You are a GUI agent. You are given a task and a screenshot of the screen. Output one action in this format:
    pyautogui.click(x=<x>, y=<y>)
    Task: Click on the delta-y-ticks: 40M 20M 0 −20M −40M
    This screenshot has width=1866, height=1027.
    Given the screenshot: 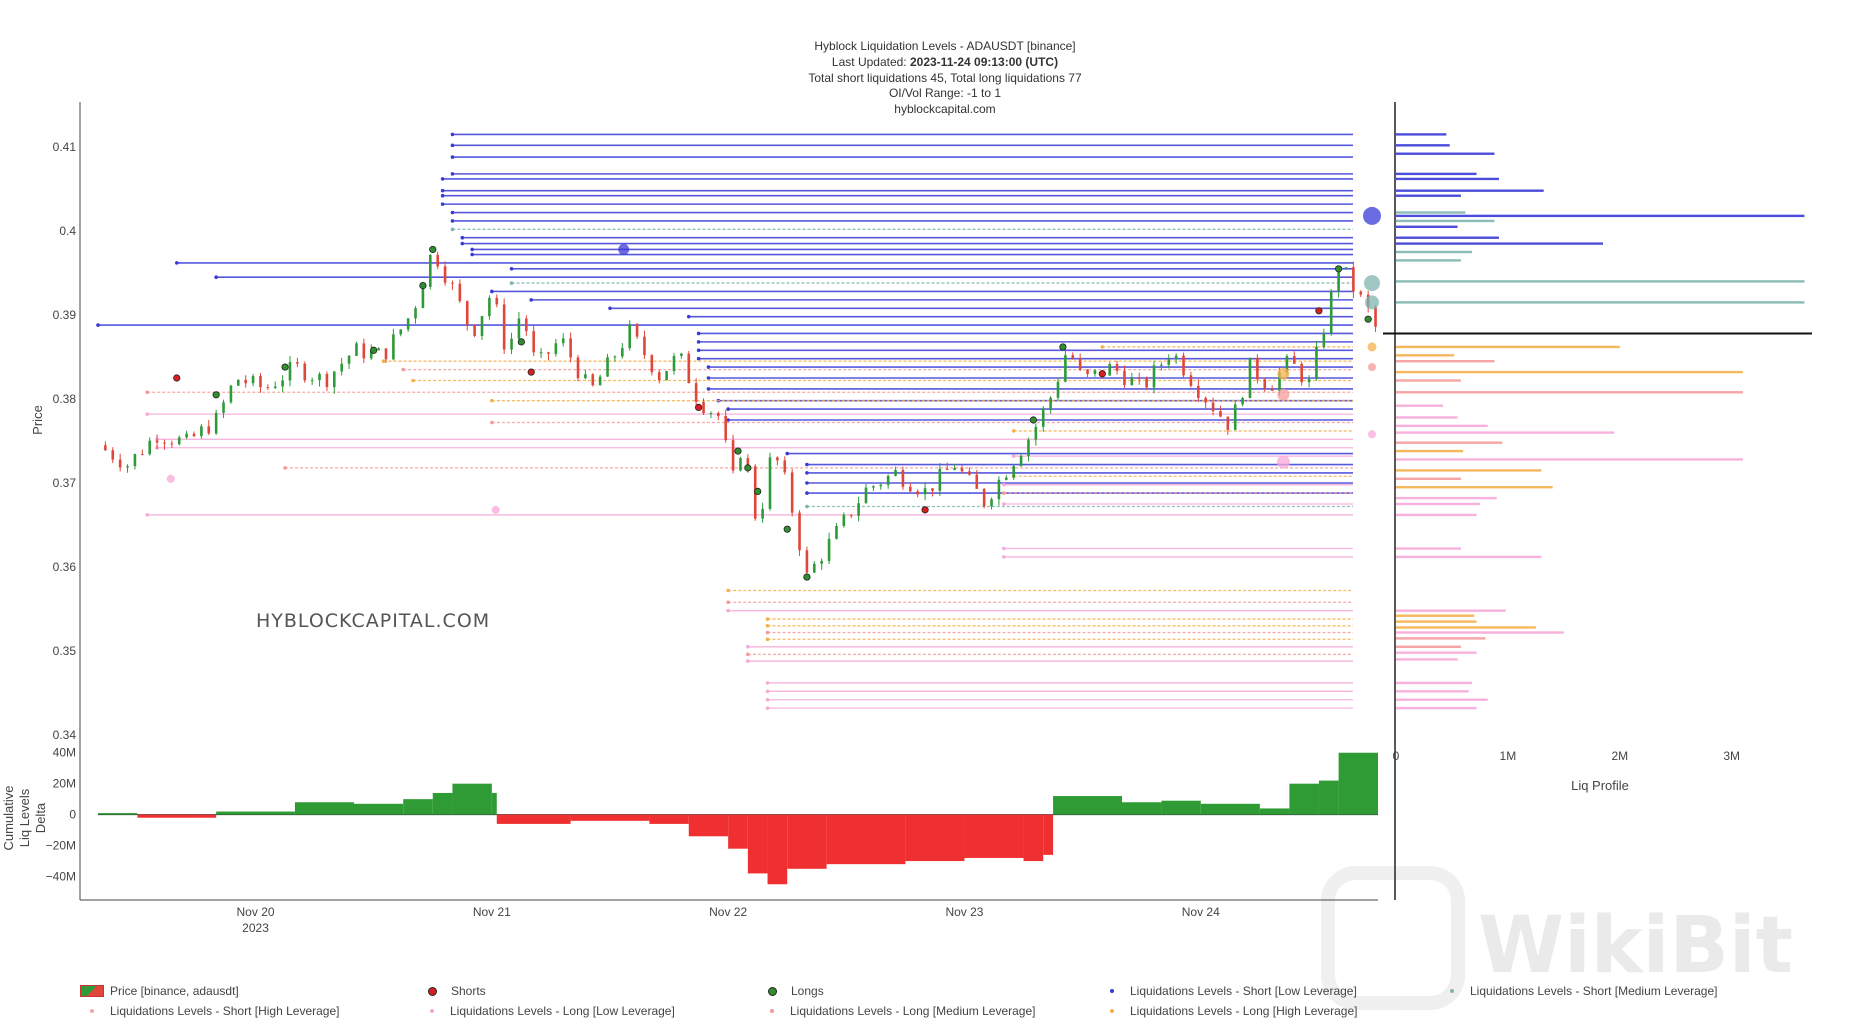 What is the action you would take?
    pyautogui.click(x=61, y=815)
    